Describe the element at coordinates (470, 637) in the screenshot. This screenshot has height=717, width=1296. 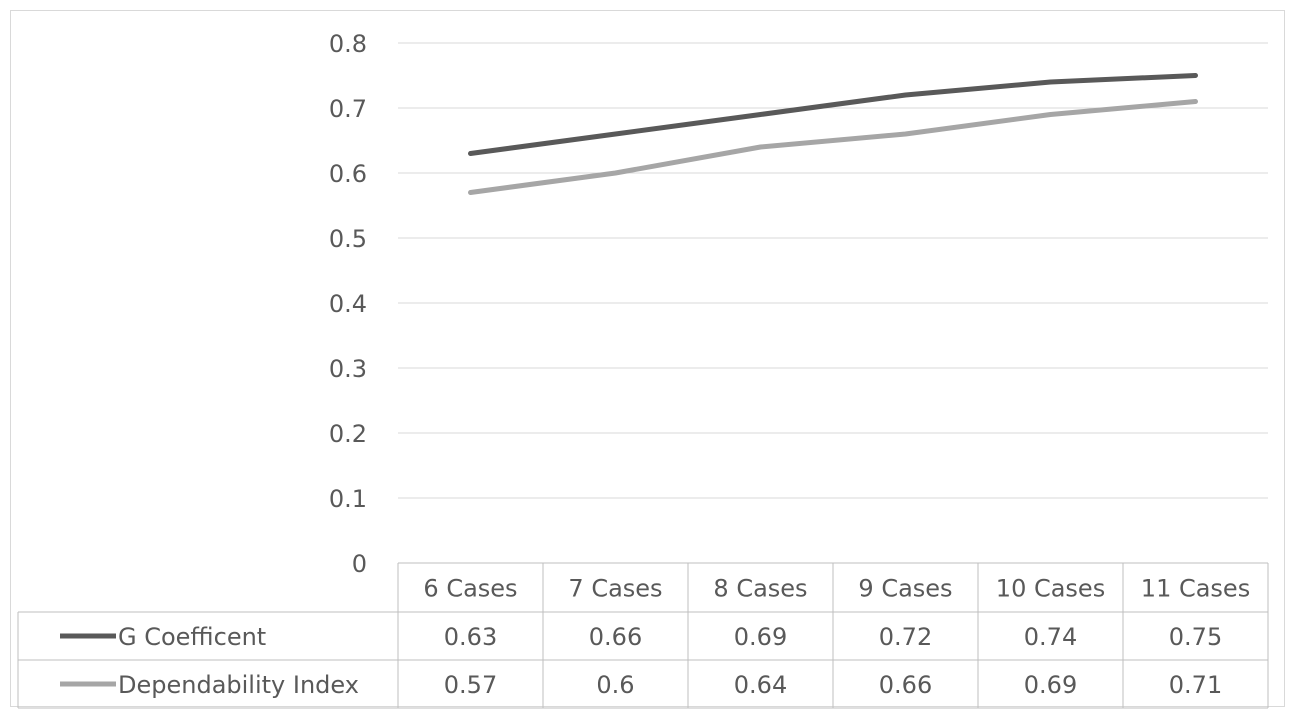
I see `data-label: 0.63` at that location.